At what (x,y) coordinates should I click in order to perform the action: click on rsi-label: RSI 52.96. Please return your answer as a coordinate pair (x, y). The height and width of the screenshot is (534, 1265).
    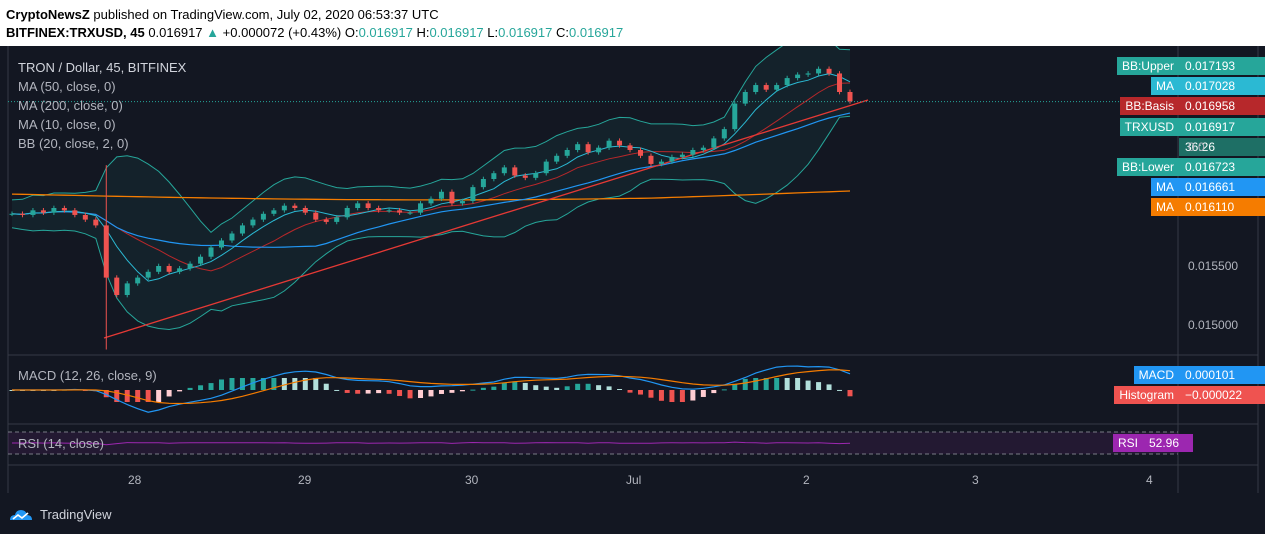
    Looking at the image, I should click on (1170, 443).